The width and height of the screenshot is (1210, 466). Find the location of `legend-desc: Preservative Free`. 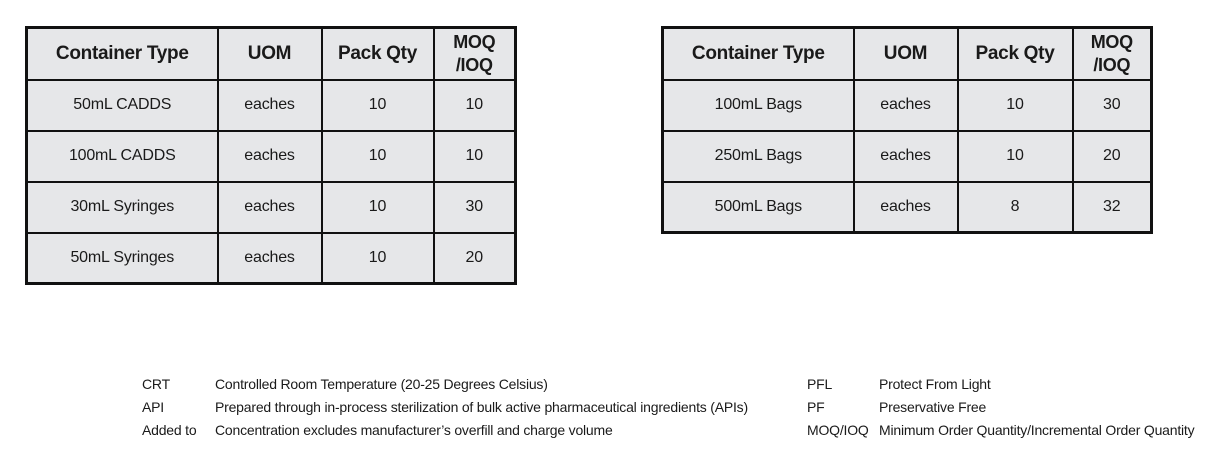

legend-desc: Preservative Free is located at coordinates (933, 407).